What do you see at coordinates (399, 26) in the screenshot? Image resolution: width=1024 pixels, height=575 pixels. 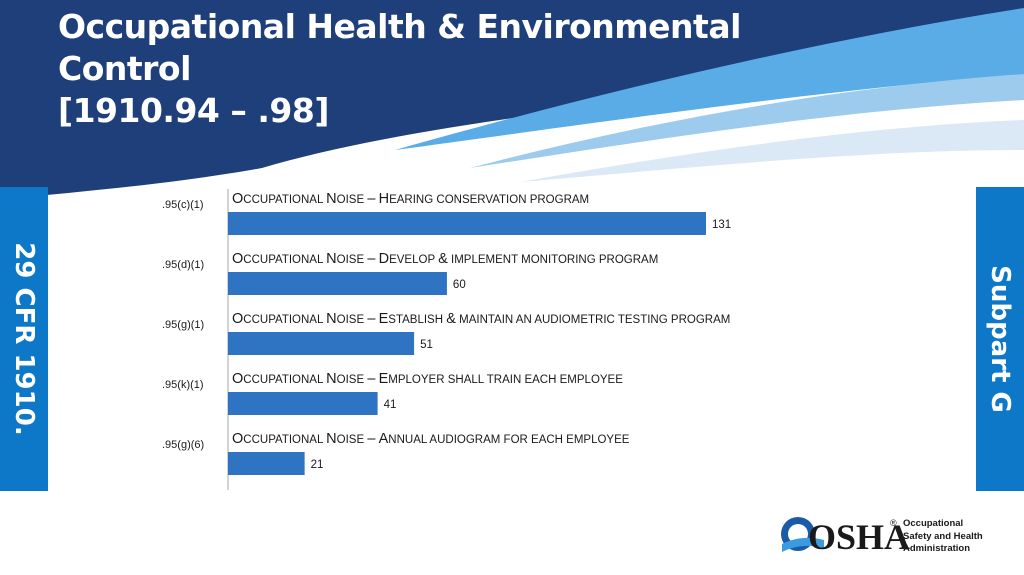 I see `slide-title-line: Occupational Health & Environmental` at bounding box center [399, 26].